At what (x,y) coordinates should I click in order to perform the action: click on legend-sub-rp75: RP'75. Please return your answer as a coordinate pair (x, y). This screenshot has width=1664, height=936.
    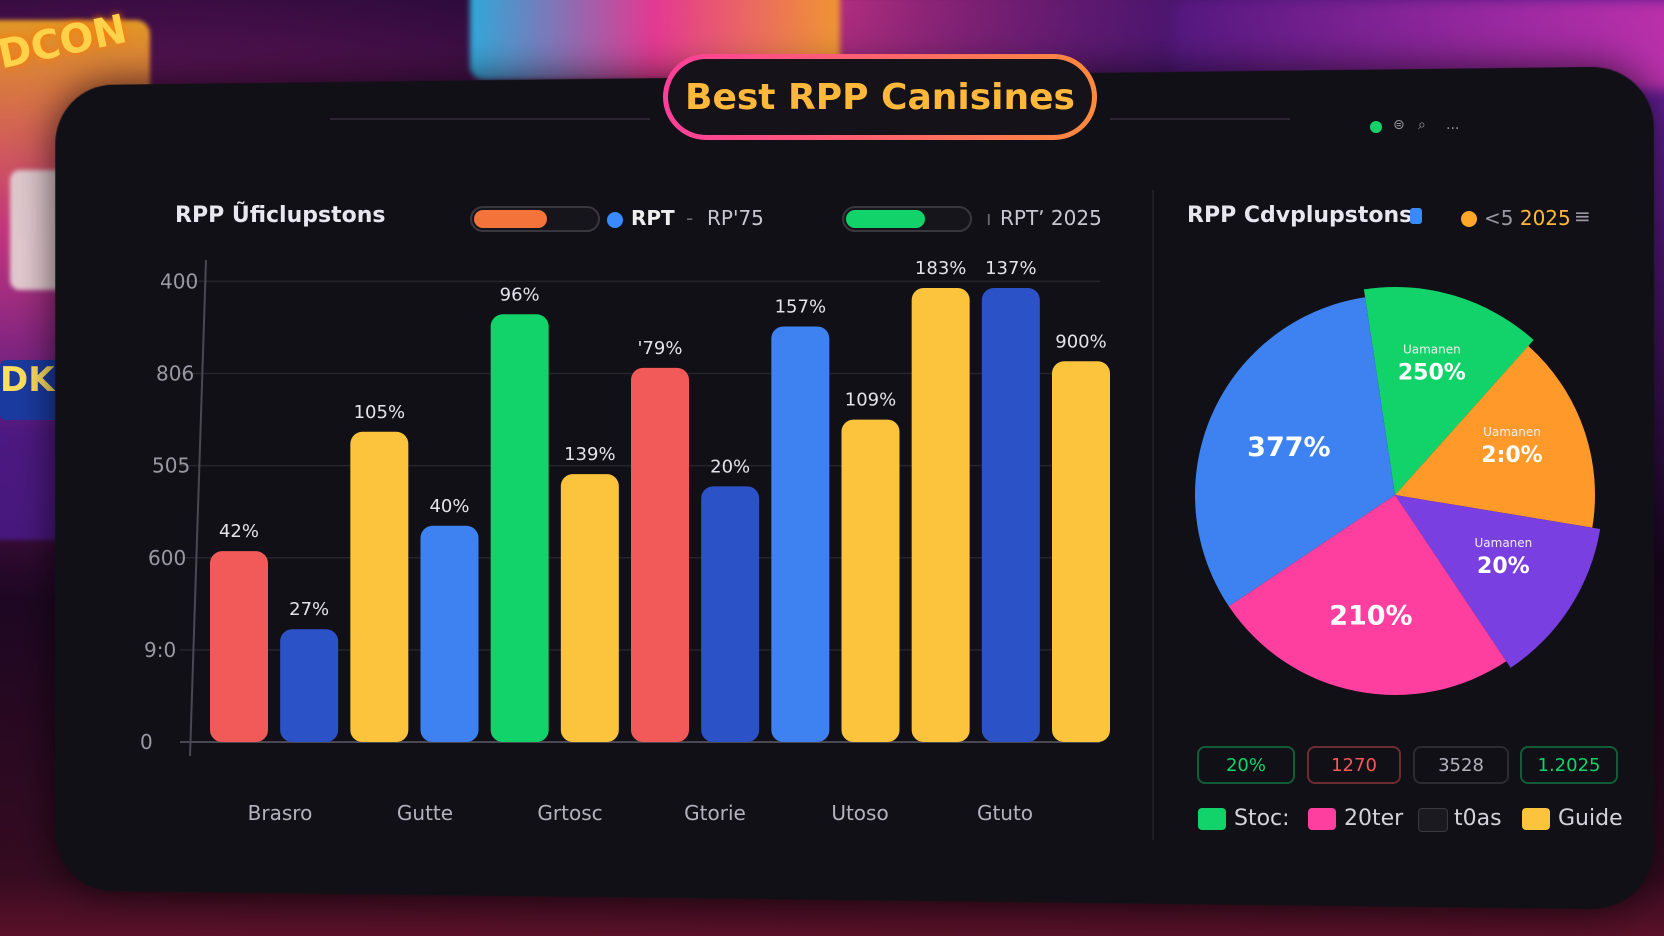
    Looking at the image, I should click on (735, 218).